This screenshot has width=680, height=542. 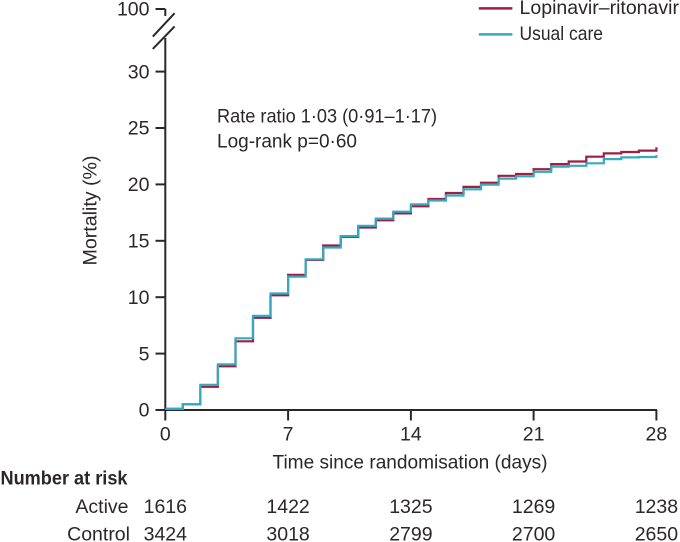 What do you see at coordinates (144, 354) in the screenshot?
I see `svg-text: 5` at bounding box center [144, 354].